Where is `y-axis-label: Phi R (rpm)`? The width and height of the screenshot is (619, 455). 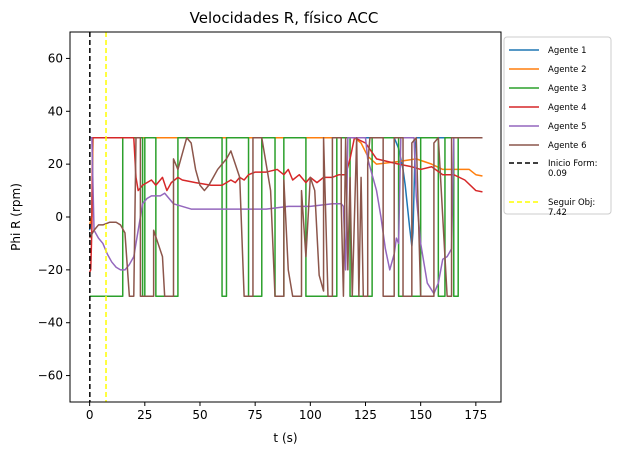
y-axis-label: Phi R (rpm) is located at coordinates (16, 217).